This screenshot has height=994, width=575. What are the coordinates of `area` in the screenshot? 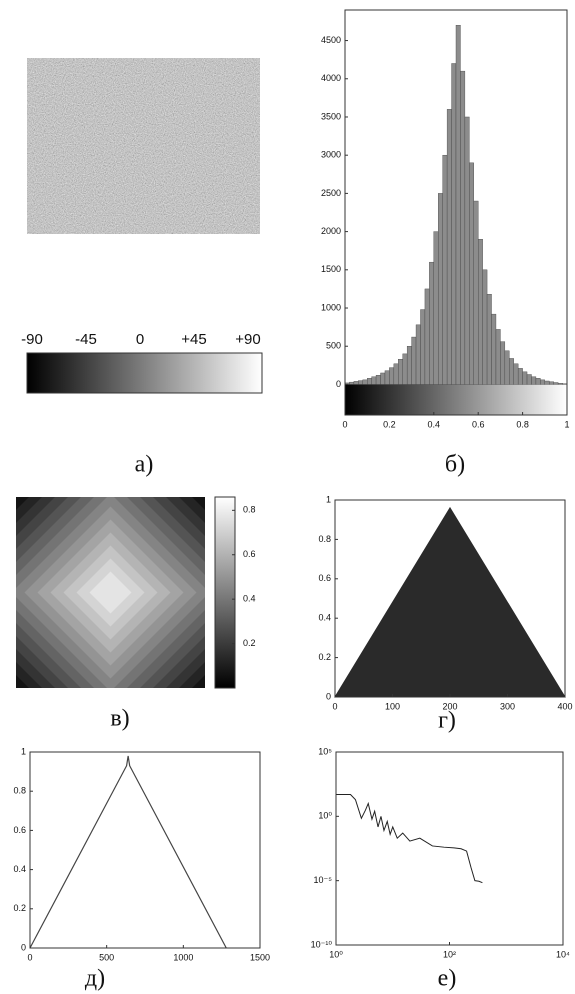 It's located at (450, 602).